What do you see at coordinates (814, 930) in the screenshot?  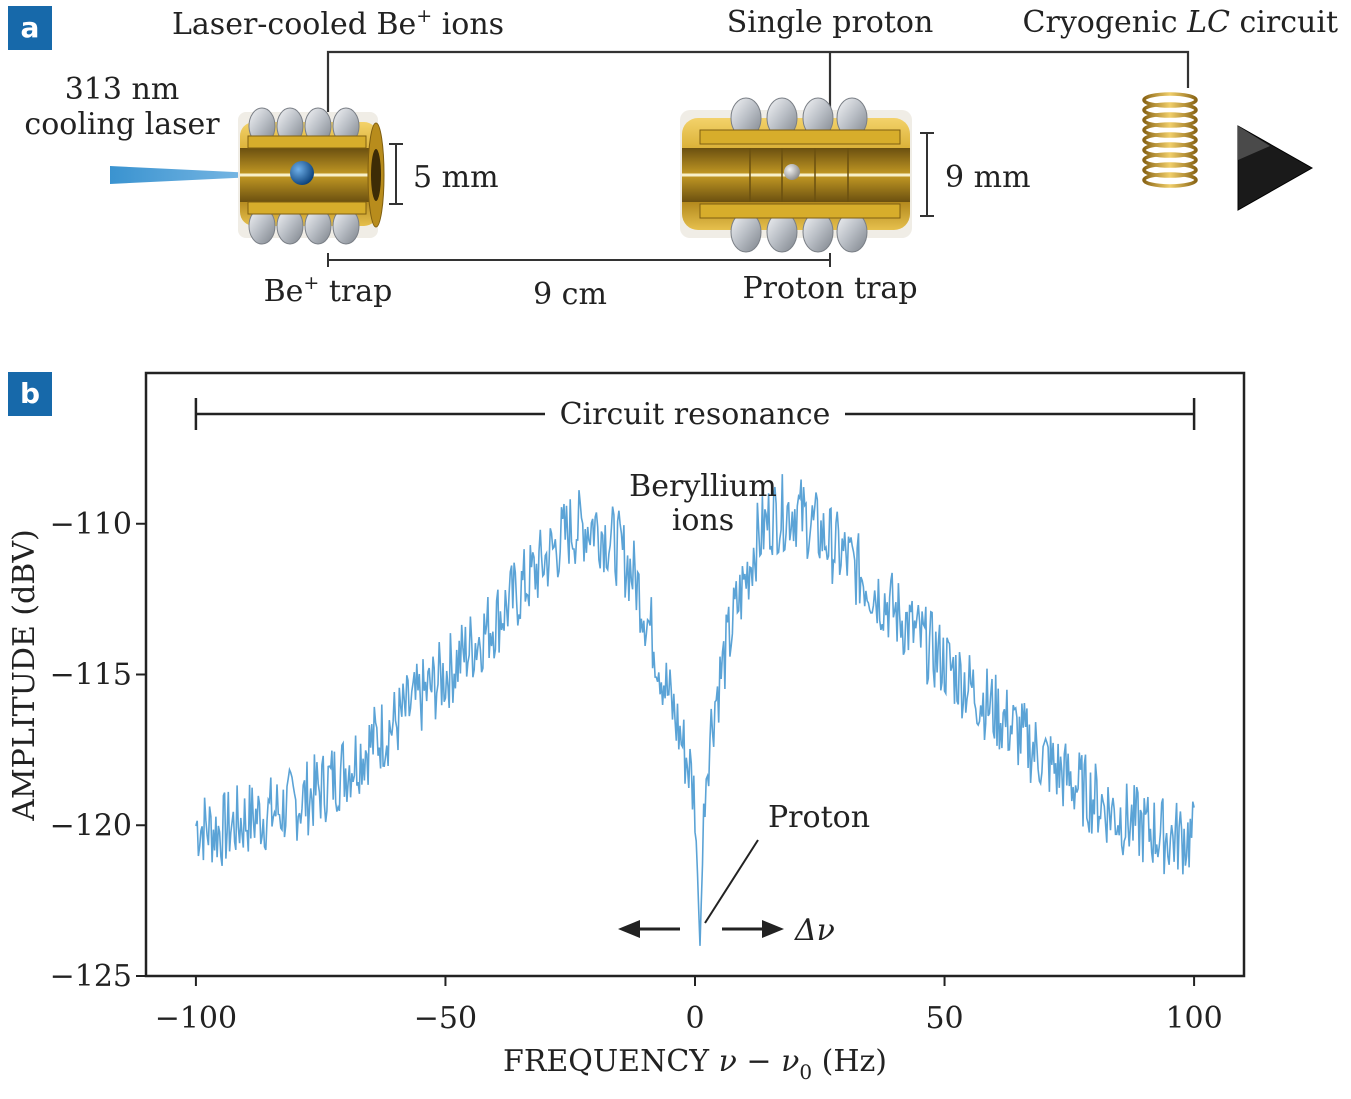 I see `delta-nu-label: Δν` at bounding box center [814, 930].